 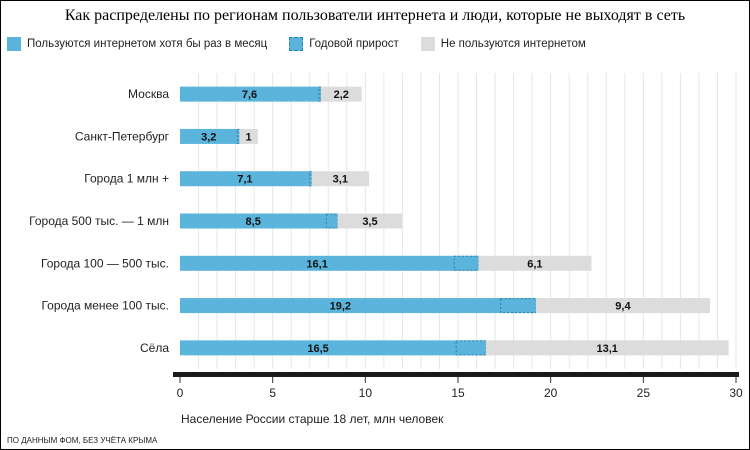 I want to click on data-label-nonusers: 9,4, so click(x=623, y=307).